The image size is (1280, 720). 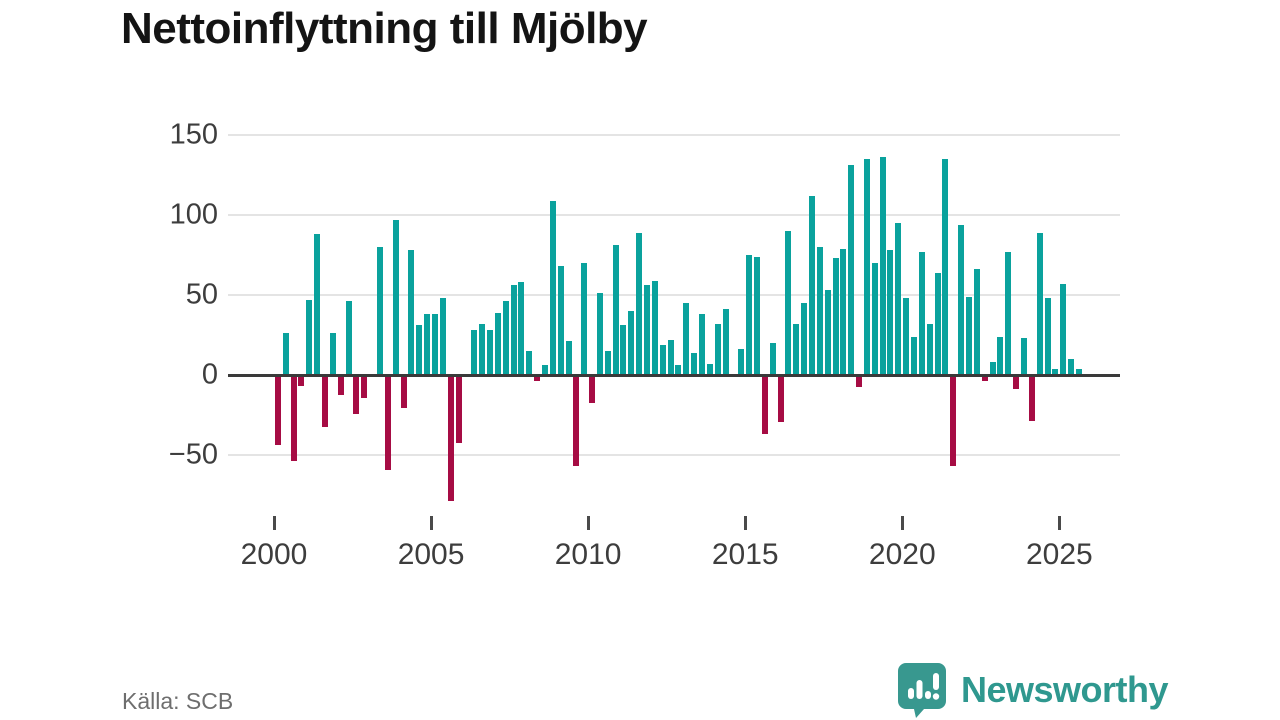 I want to click on x-axis-tick-2000, so click(x=274, y=523).